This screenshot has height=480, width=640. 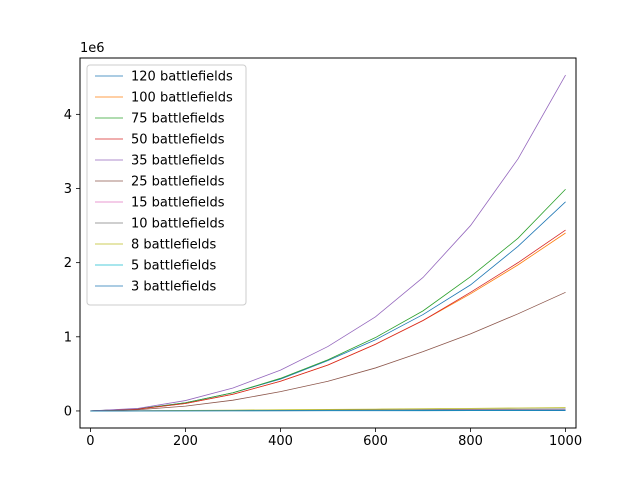 What do you see at coordinates (178, 119) in the screenshot?
I see `legend-label: 75 battlefields` at bounding box center [178, 119].